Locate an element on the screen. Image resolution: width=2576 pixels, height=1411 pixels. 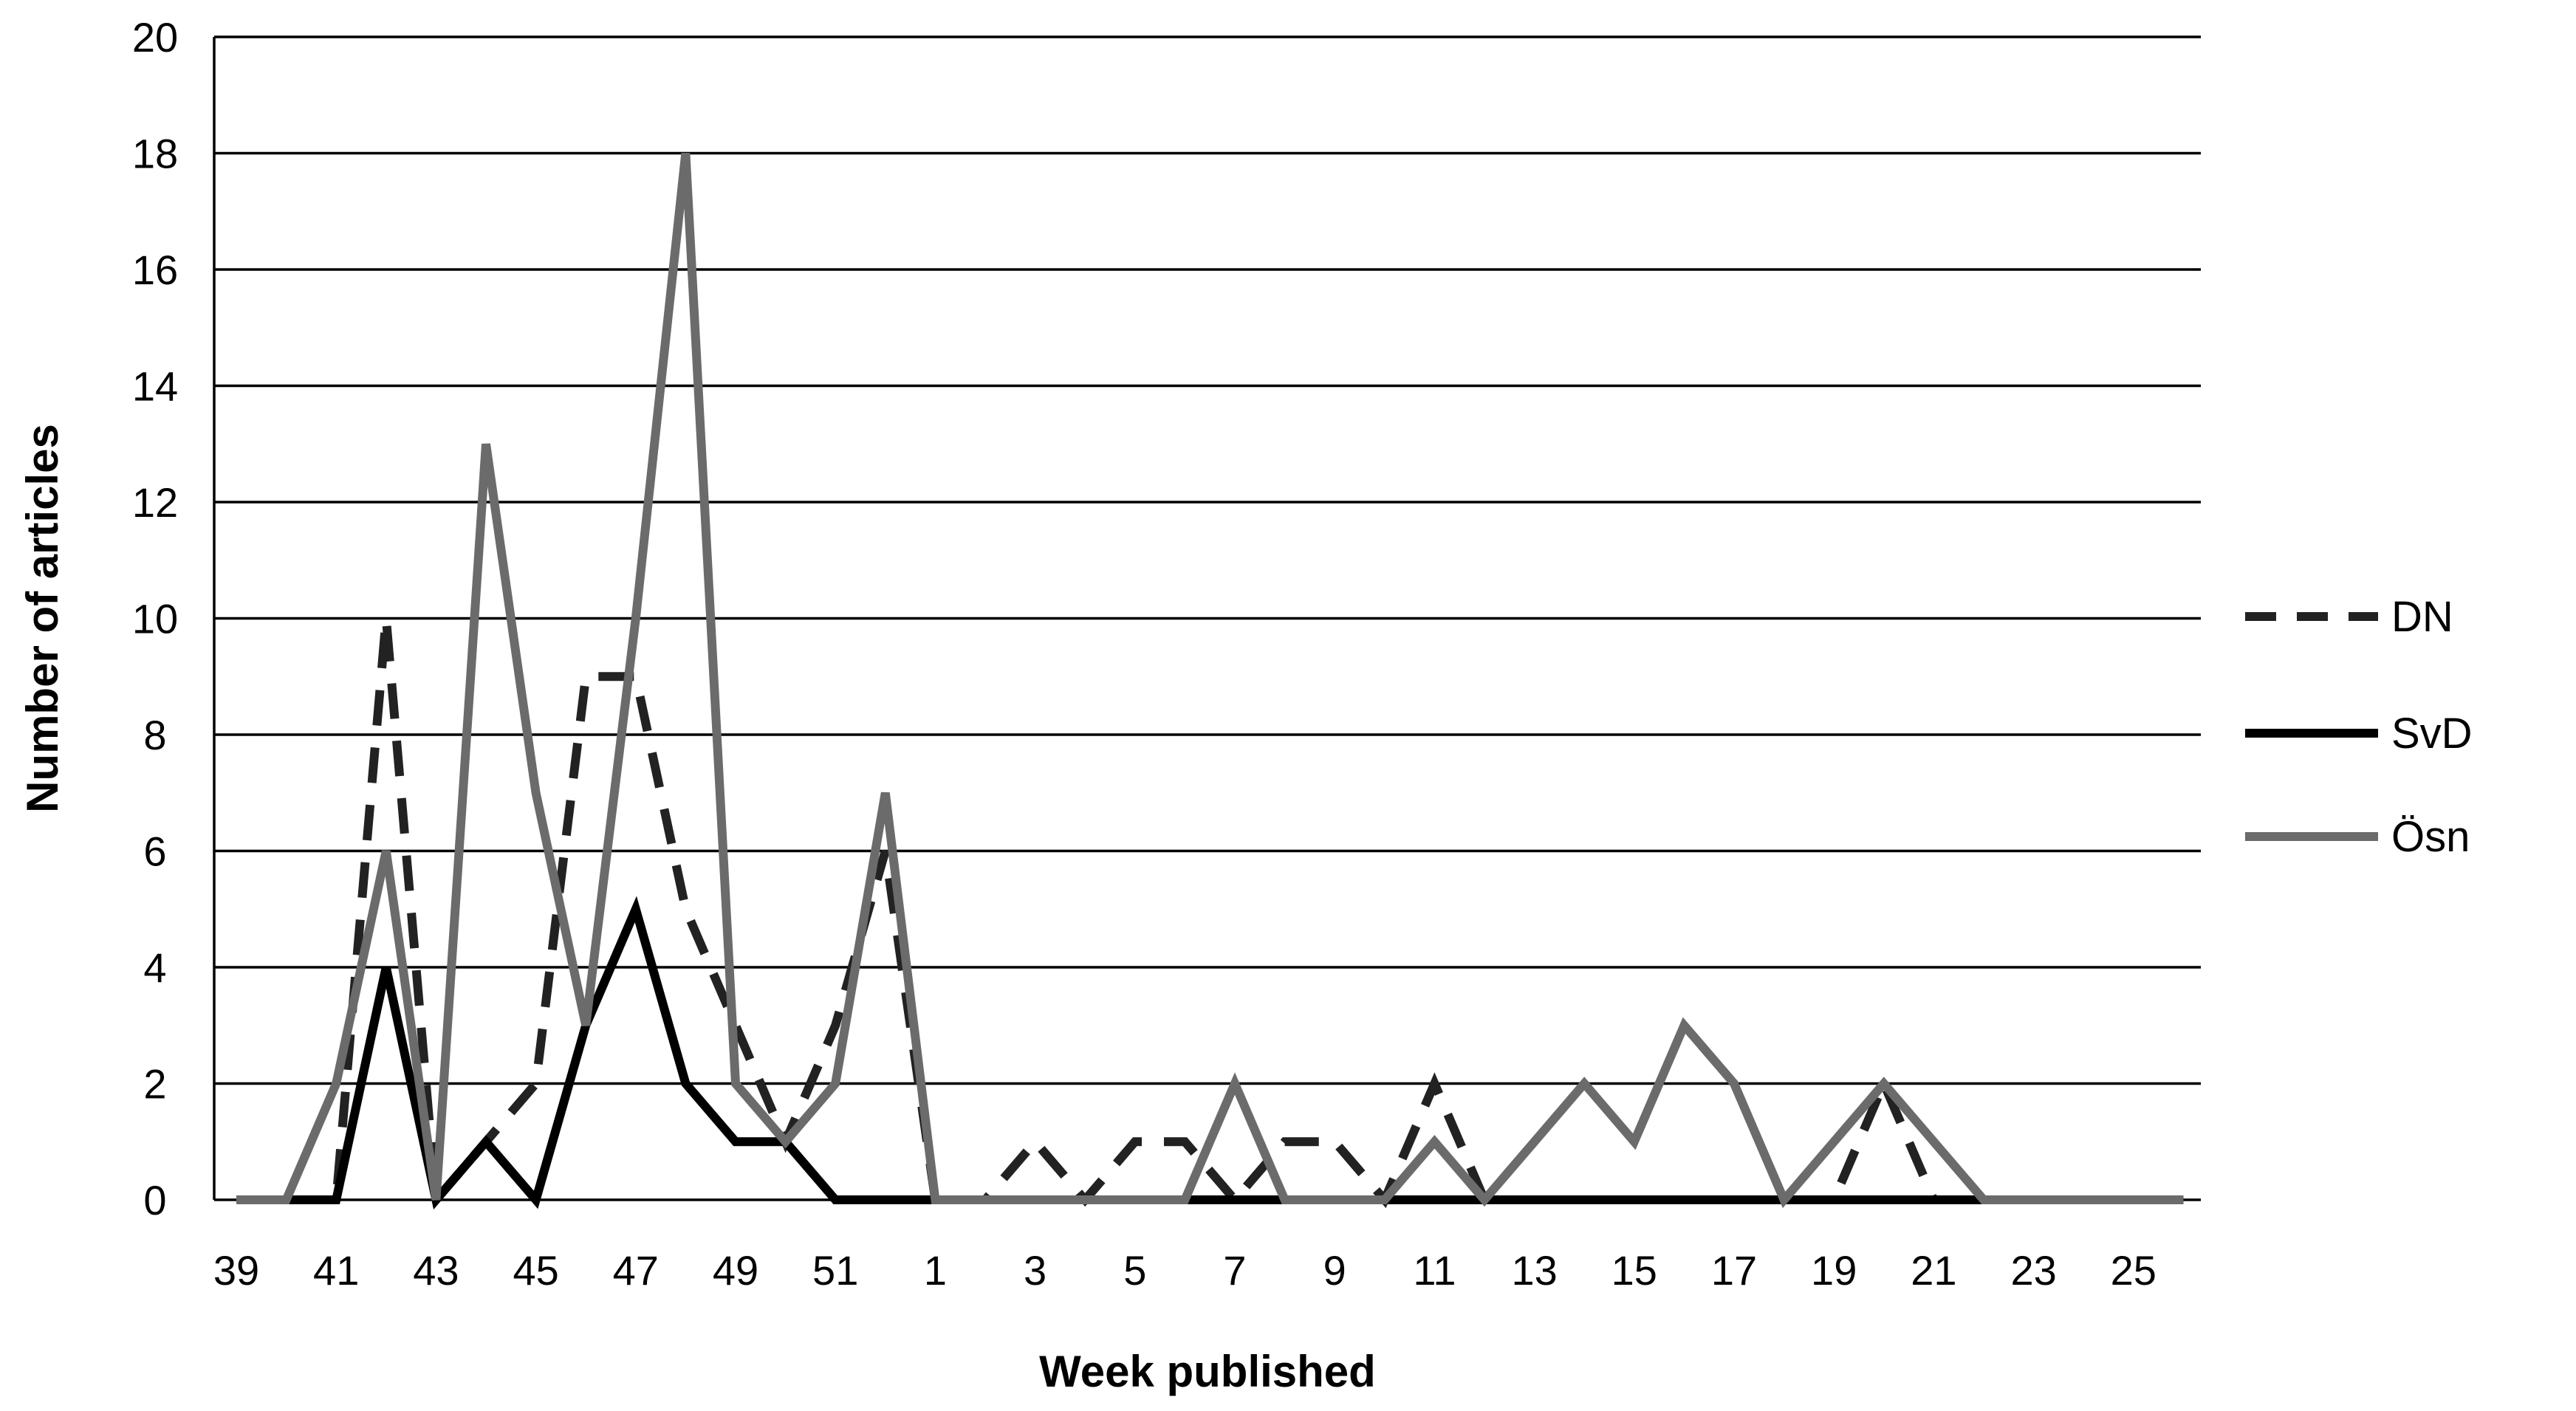
y-tick-label: 2 is located at coordinates (154, 1084).